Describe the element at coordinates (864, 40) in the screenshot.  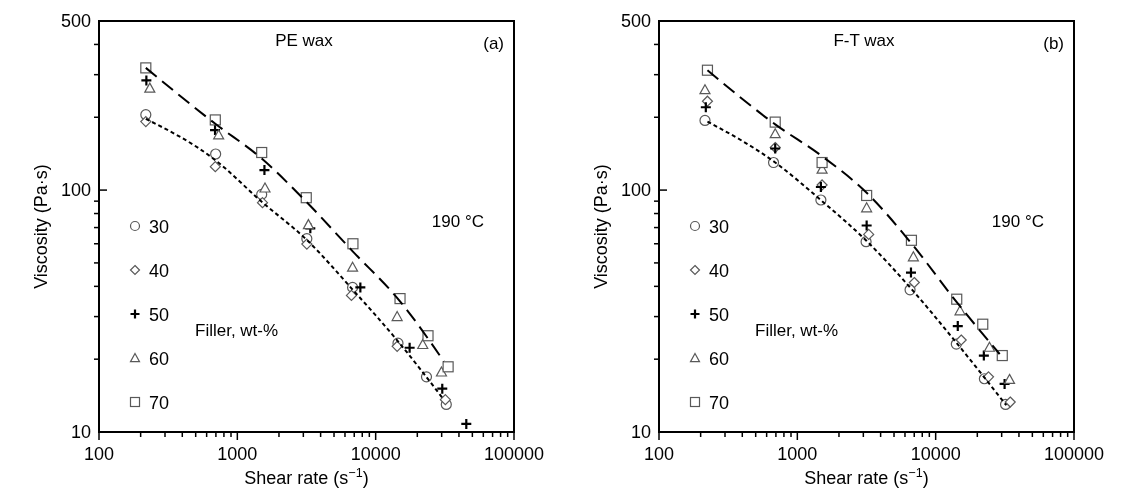
I see `text: F-T wax` at that location.